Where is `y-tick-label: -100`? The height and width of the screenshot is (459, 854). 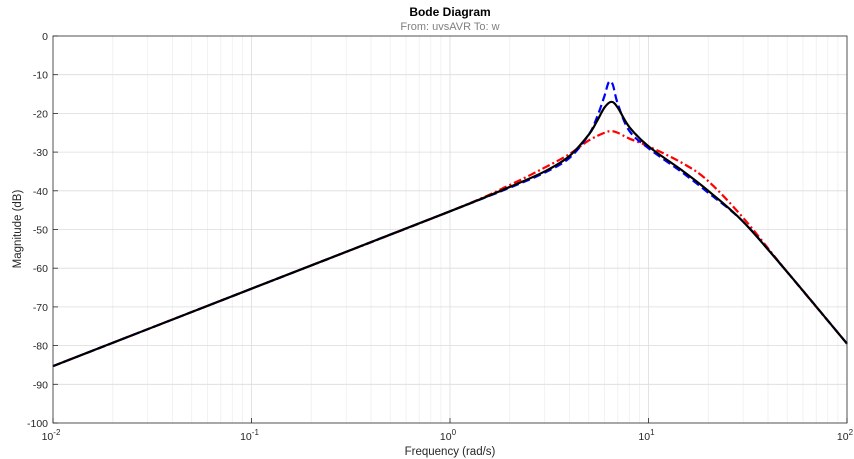
y-tick-label: -100 is located at coordinates (37, 424).